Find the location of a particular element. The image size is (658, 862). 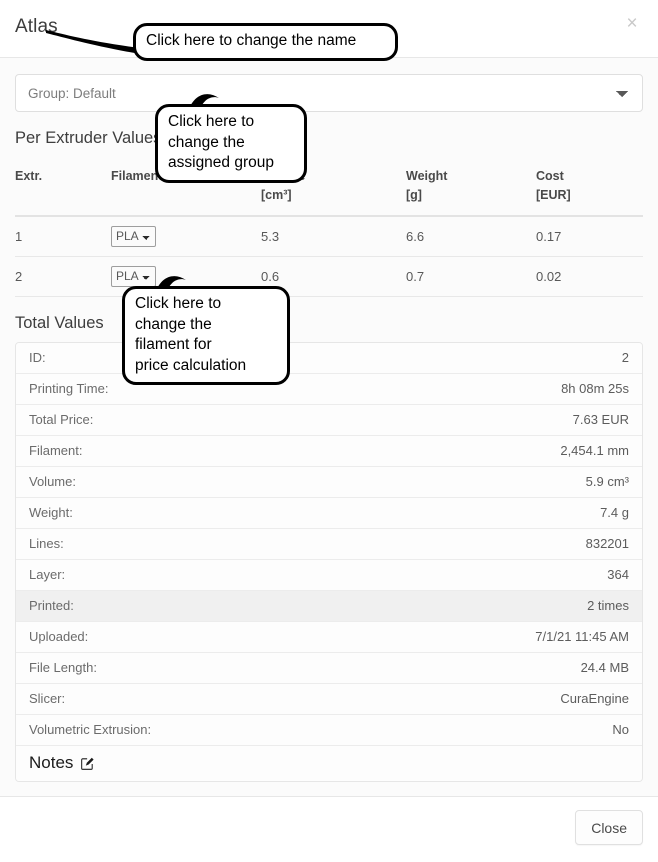

list-item-value: 2 times is located at coordinates (608, 606).